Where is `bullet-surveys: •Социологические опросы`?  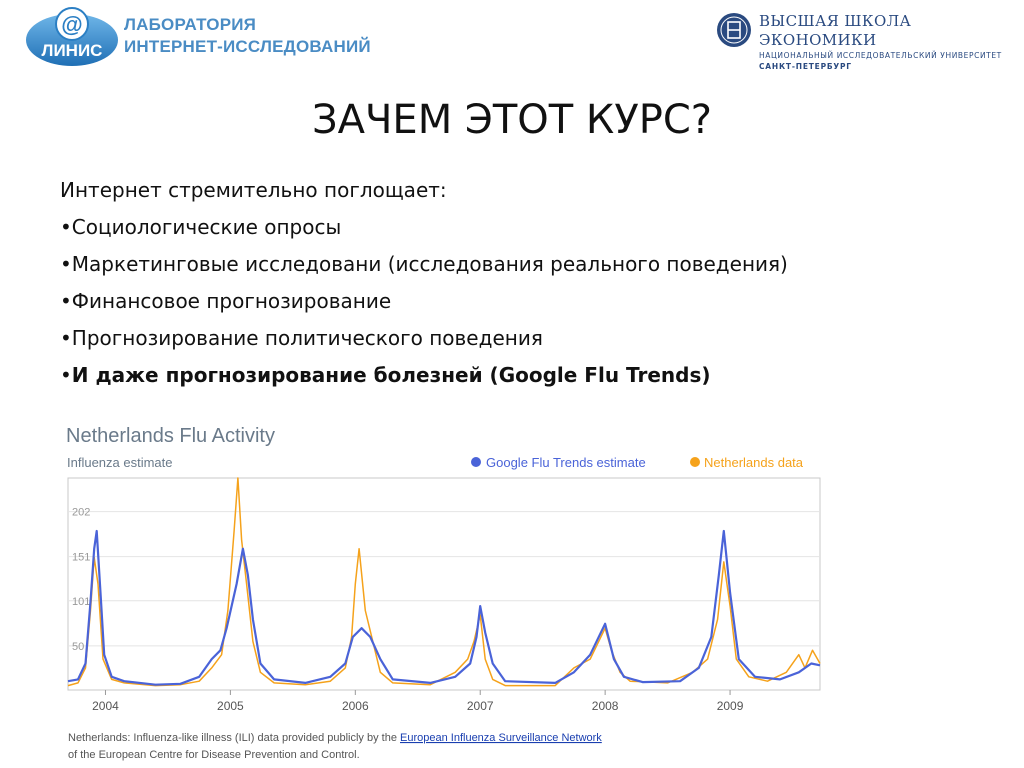 bullet-surveys: •Социологические опросы is located at coordinates (201, 227).